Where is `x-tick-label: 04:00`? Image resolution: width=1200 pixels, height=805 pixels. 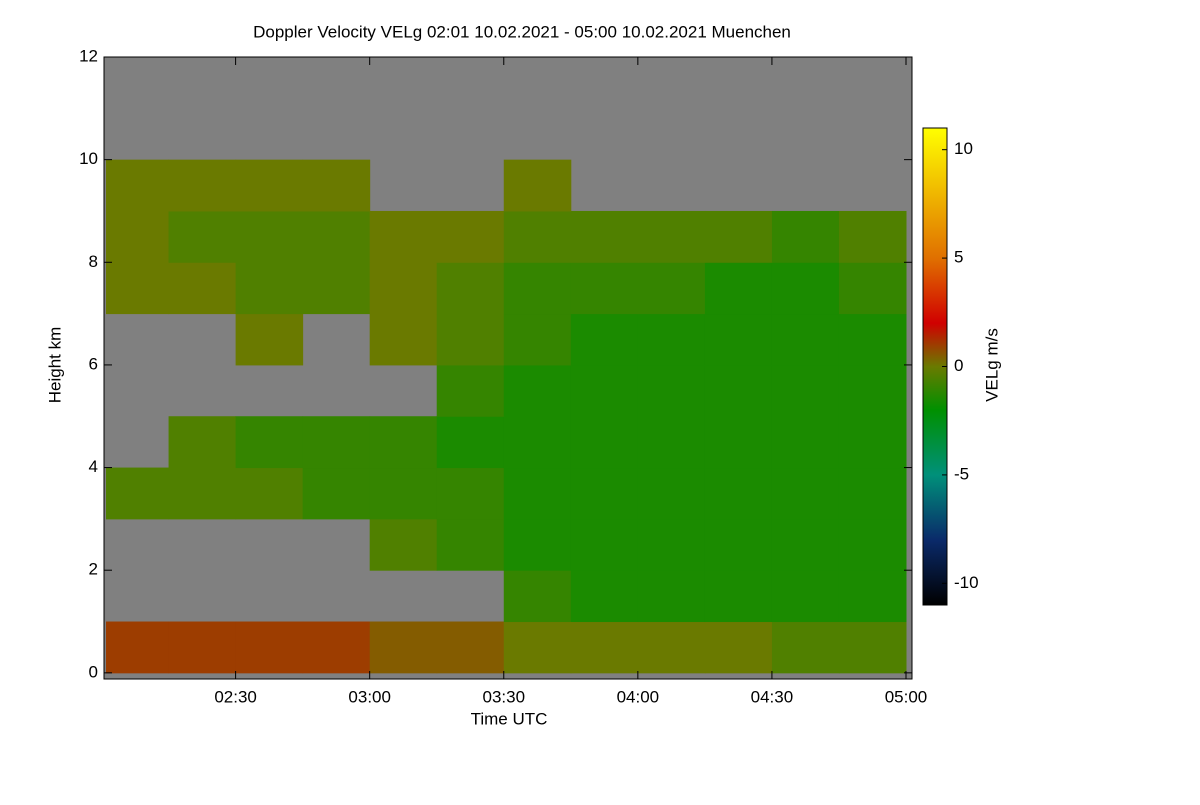 x-tick-label: 04:00 is located at coordinates (638, 696).